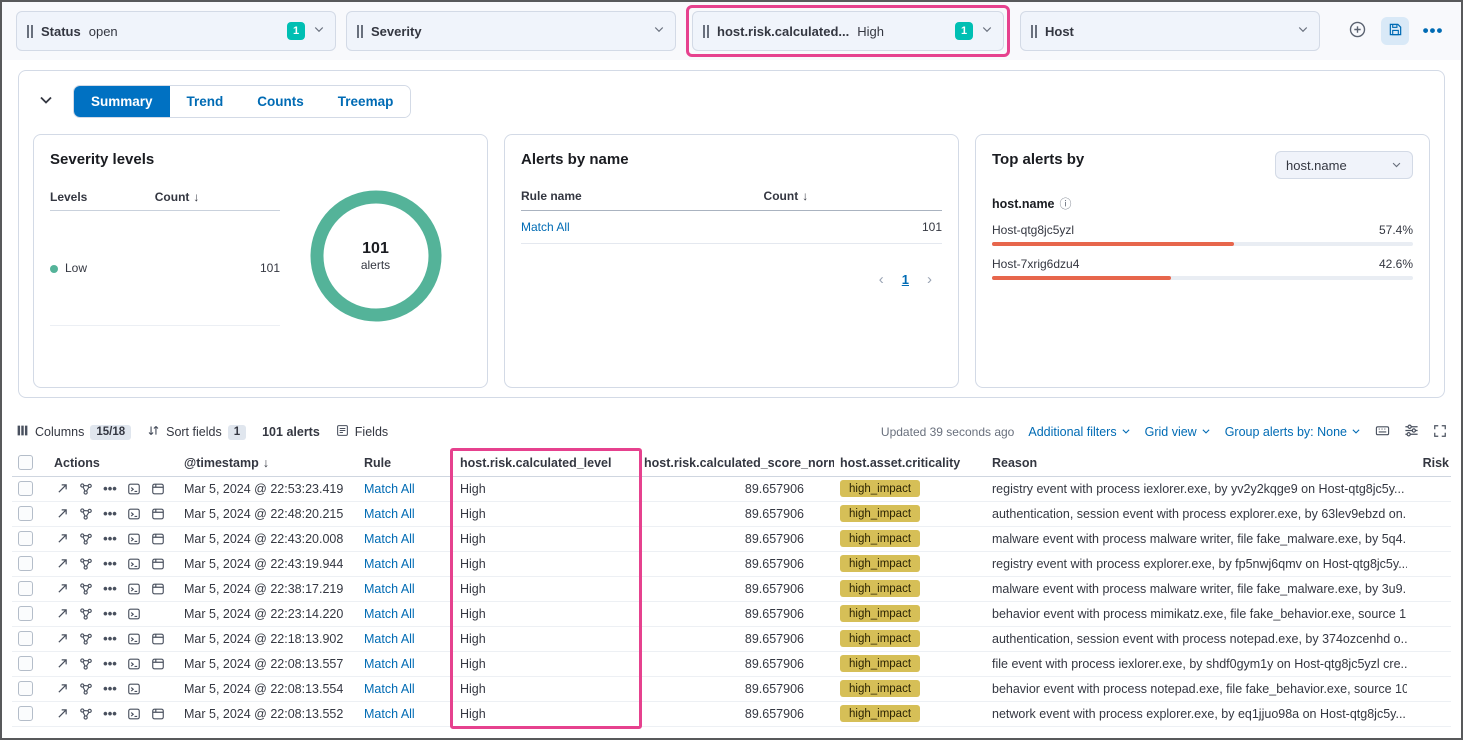  Describe the element at coordinates (1433, 31) in the screenshot. I see `query-menu-button: •••` at that location.